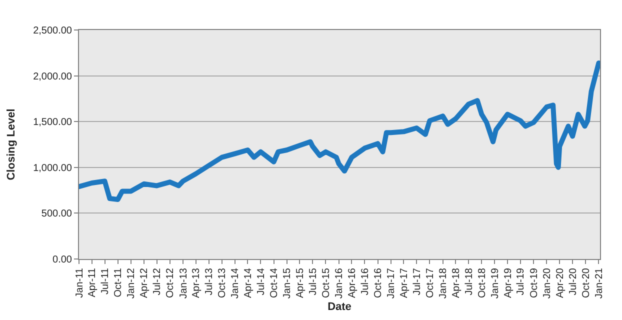  What do you see at coordinates (62, 260) in the screenshot?
I see `y-tick-label: 0.00` at bounding box center [62, 260].